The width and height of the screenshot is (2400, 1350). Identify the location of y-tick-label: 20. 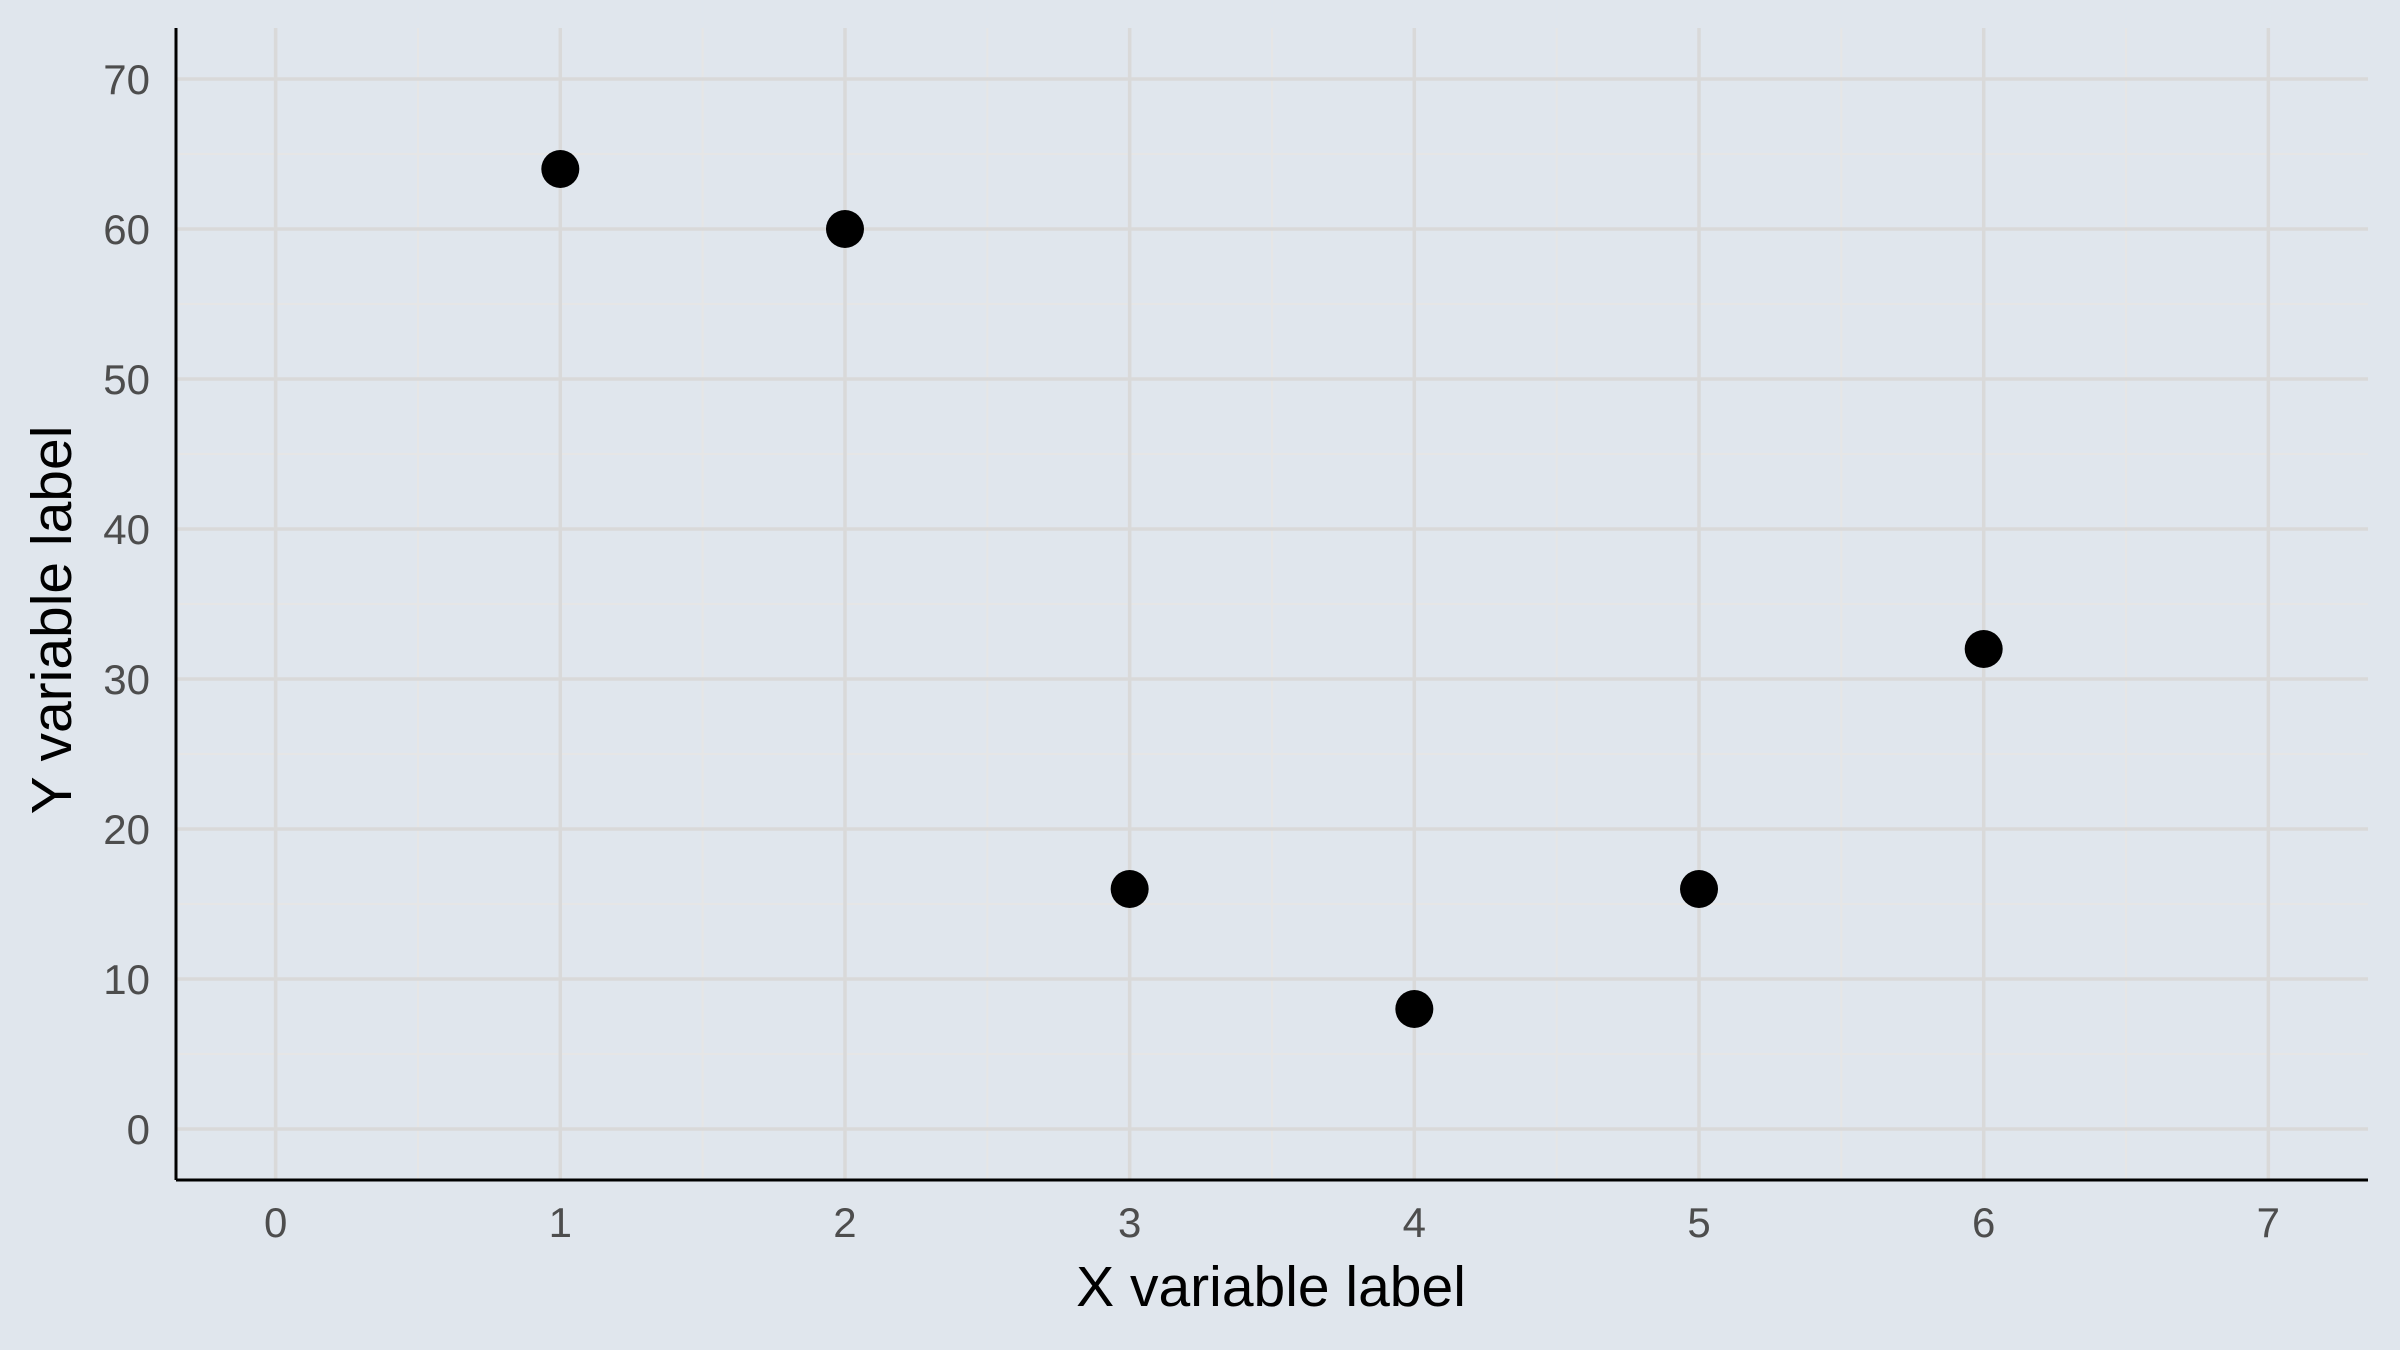
(126, 829).